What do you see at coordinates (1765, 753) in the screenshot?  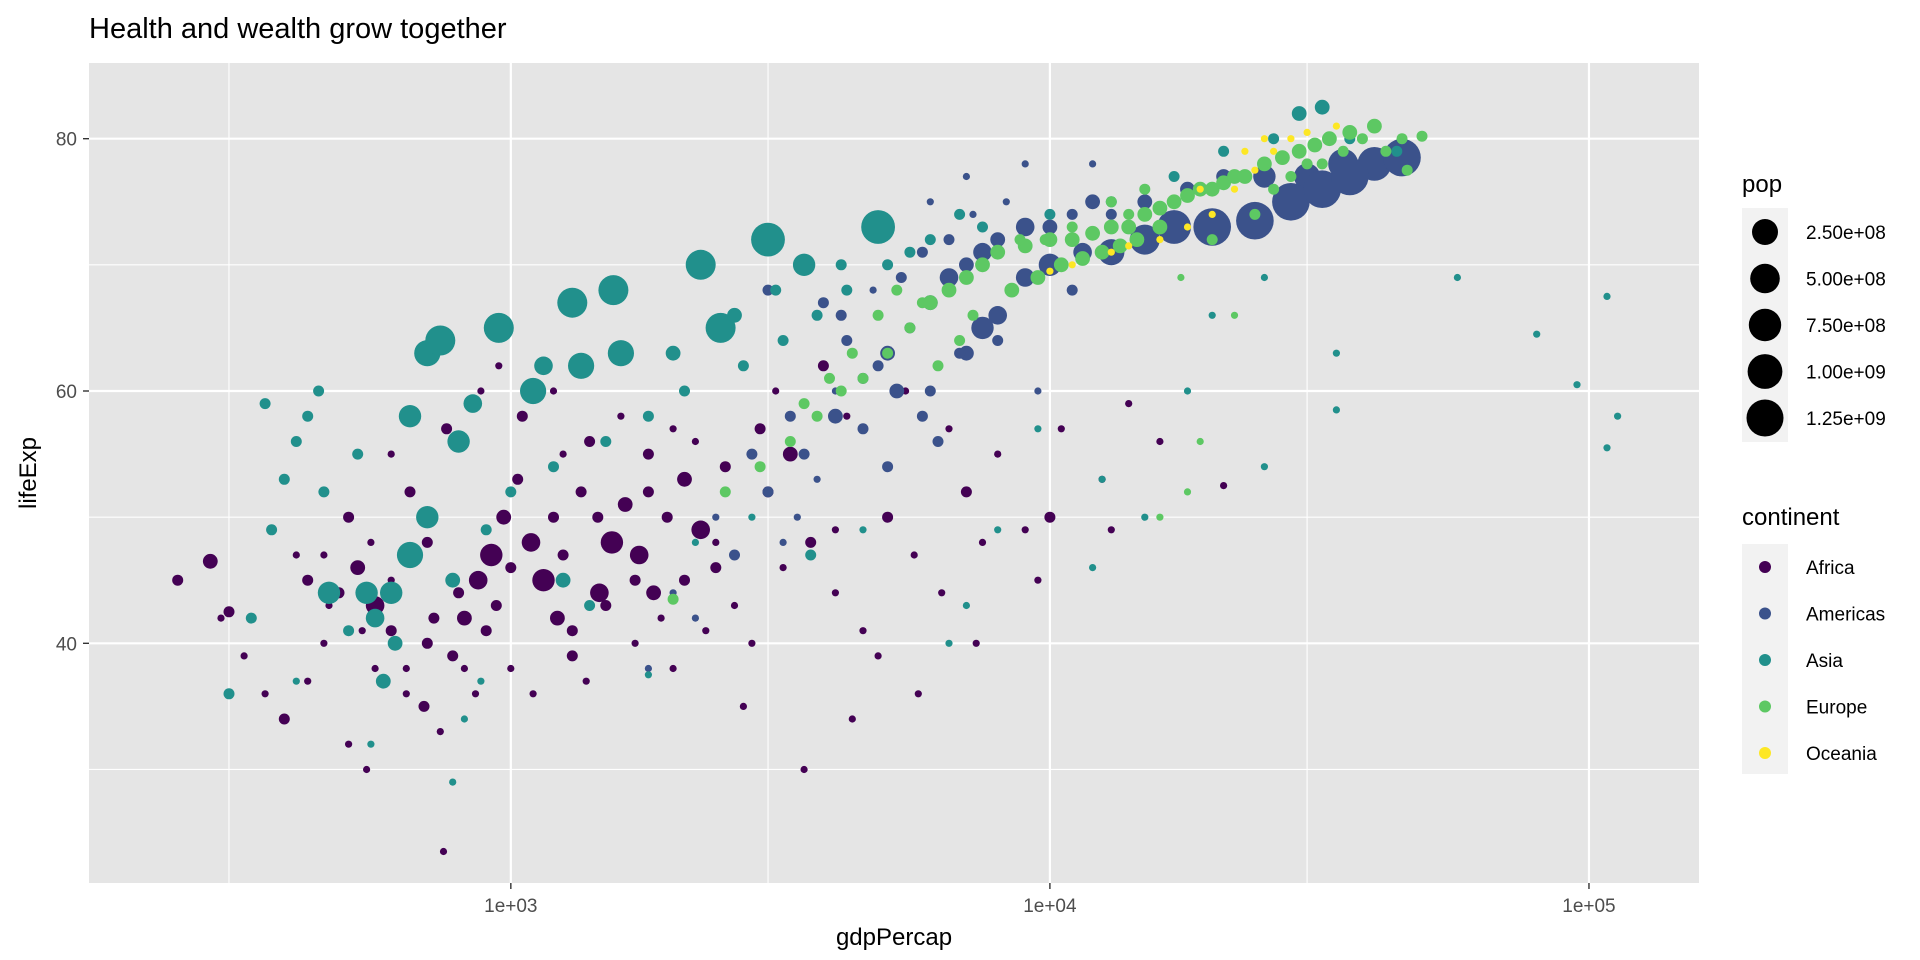 I see `color-legend-key-oceania` at bounding box center [1765, 753].